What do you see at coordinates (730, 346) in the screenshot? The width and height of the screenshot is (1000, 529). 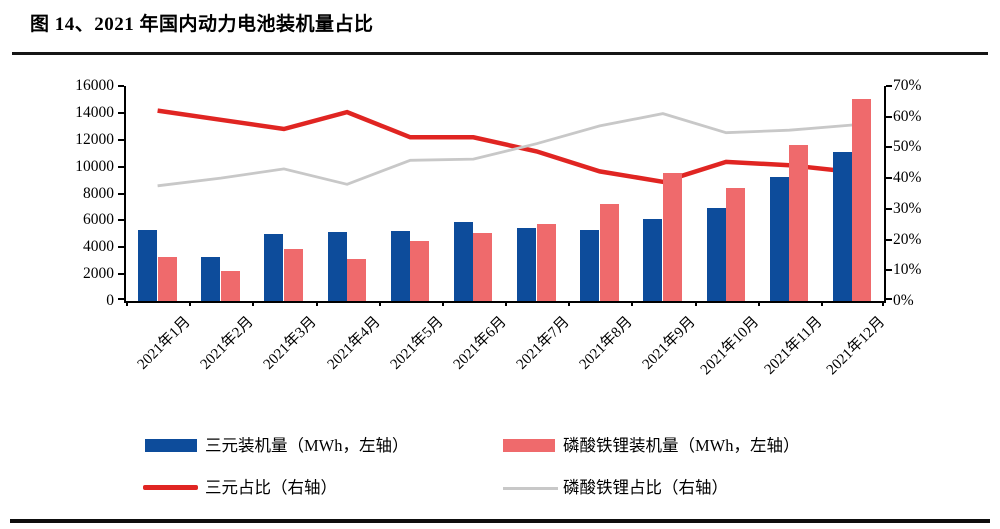 I see `x-category-label: 2021年10月` at bounding box center [730, 346].